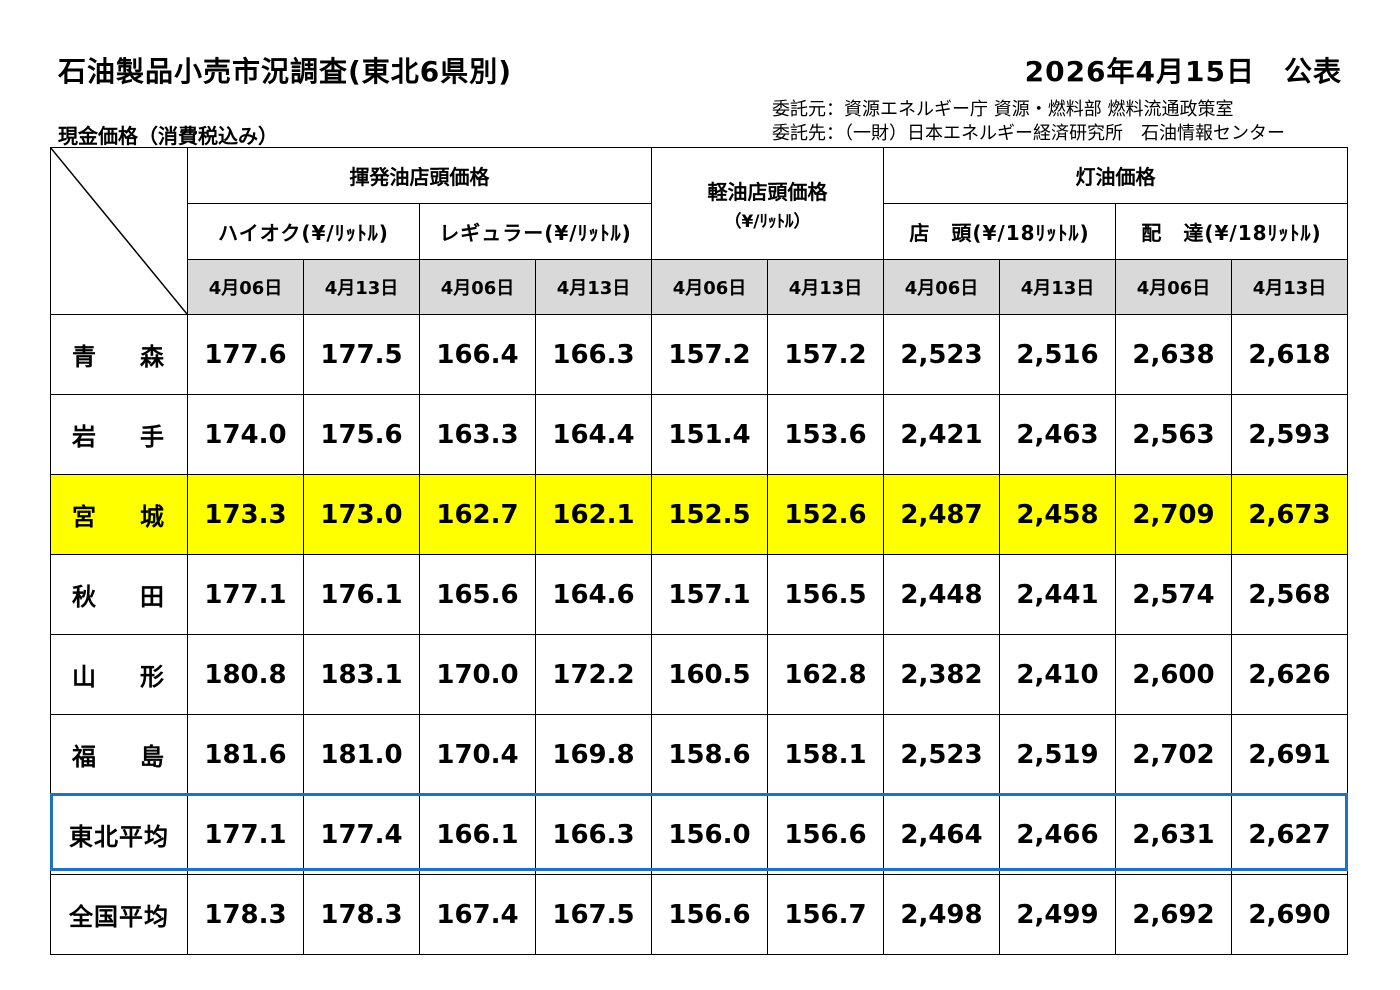  What do you see at coordinates (1289, 594) in the screenshot?
I see `price-cell: 2,568` at bounding box center [1289, 594].